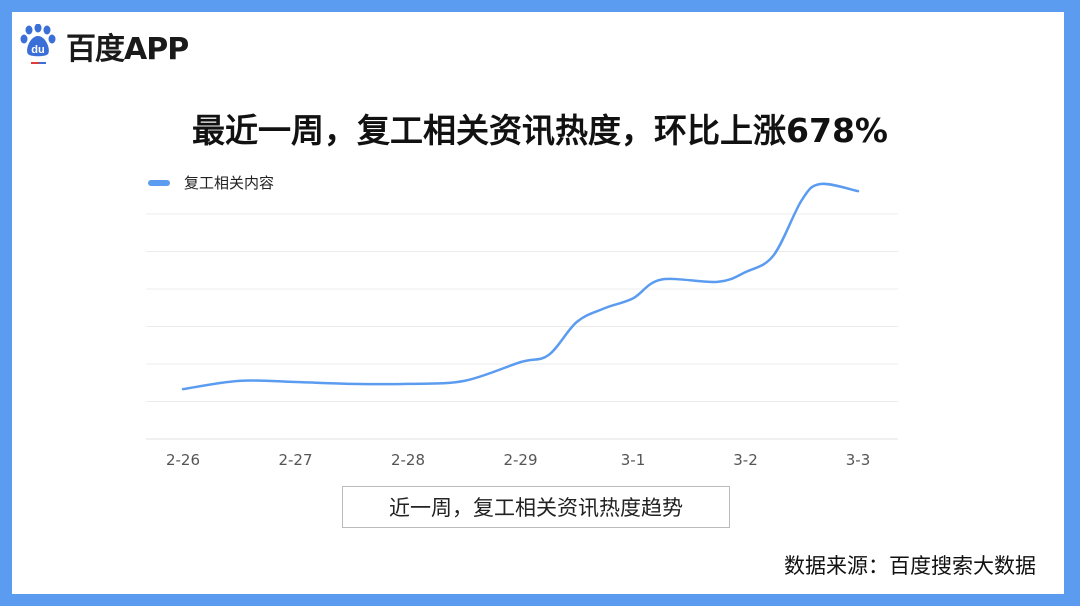 The height and width of the screenshot is (606, 1080). Describe the element at coordinates (540, 130) in the screenshot. I see `page-title: 最近一周，复工相关资讯热度，环比上涨678%` at that location.